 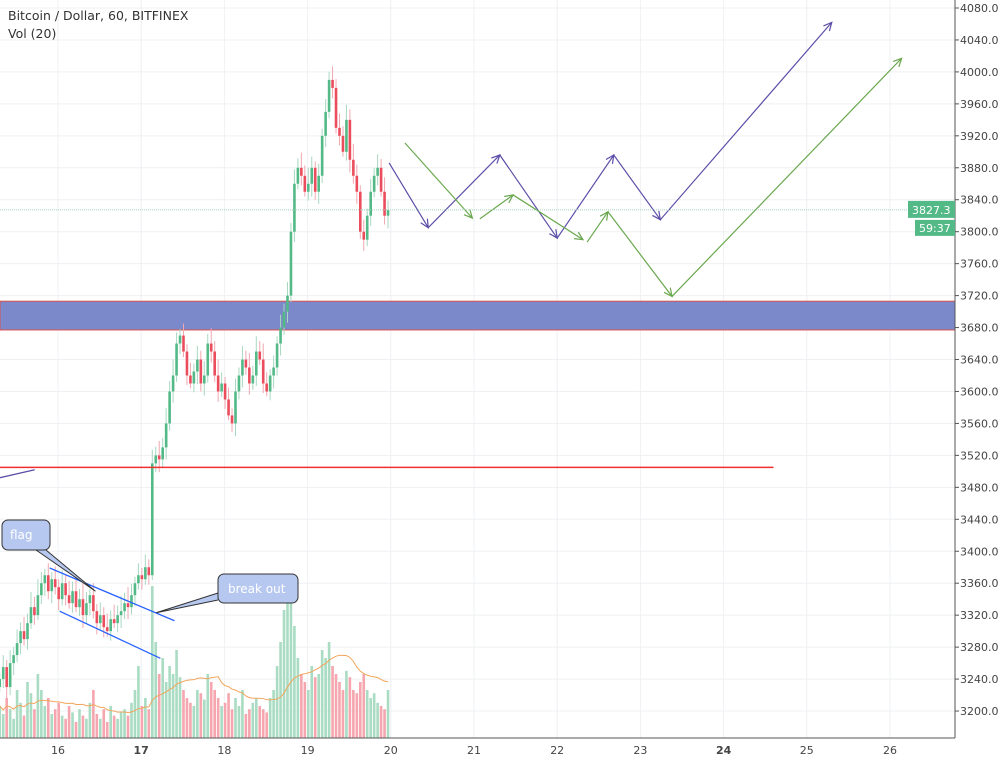 I want to click on price-tick-label: 3840.0, so click(x=979, y=200).